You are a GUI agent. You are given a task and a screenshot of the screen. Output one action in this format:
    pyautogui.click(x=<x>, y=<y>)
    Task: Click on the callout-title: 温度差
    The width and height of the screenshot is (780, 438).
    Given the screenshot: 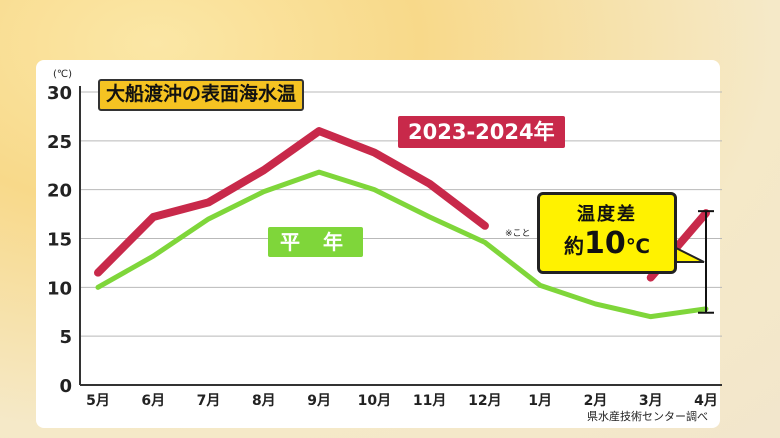 What is the action you would take?
    pyautogui.click(x=607, y=214)
    